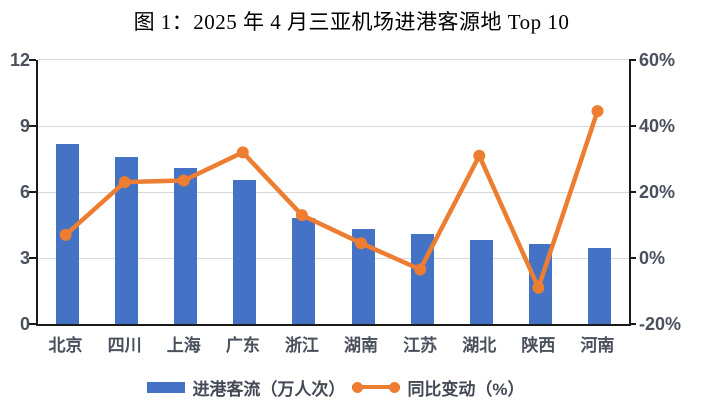  What do you see at coordinates (19, 60) in the screenshot?
I see `left-axis-label: 12` at bounding box center [19, 60].